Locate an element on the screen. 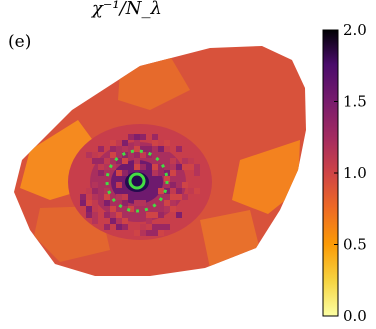  region-upper-lobe is located at coordinates (154, 83).